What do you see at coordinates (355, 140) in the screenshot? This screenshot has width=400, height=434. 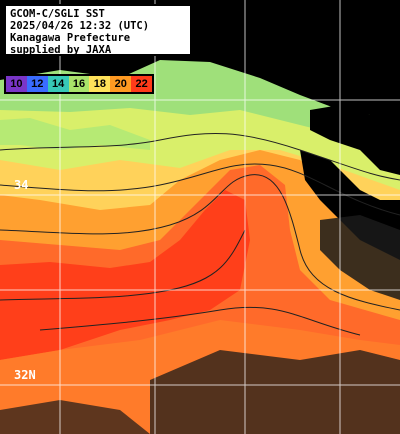 I see `land-izu-boso` at bounding box center [355, 140].